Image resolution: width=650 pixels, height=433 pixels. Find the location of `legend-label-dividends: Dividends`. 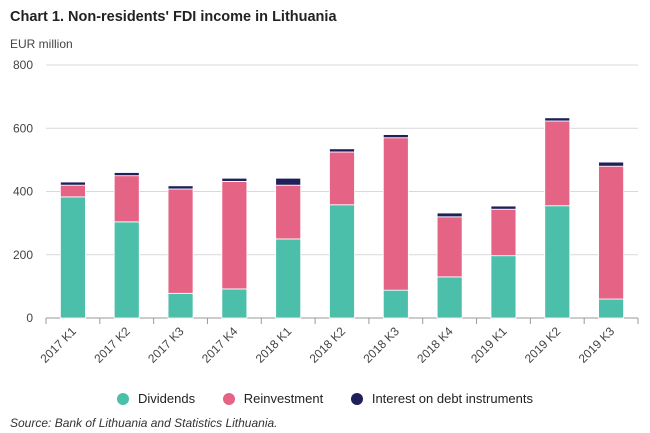

legend-label-dividends: Dividends is located at coordinates (167, 398).